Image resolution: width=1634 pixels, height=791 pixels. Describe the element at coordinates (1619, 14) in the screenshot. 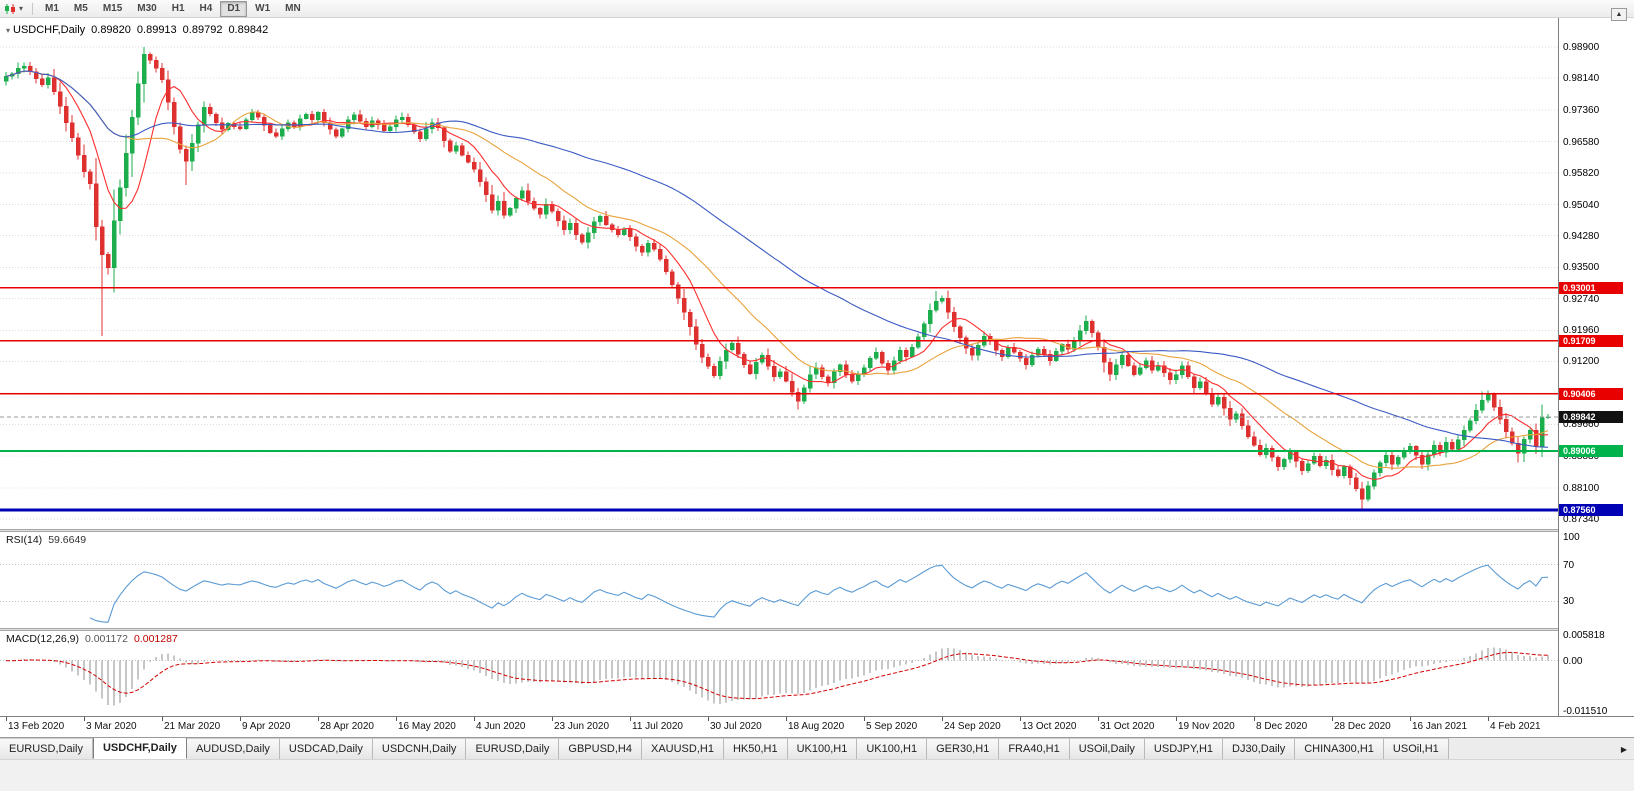

I see `chart-scroll-up-button: ▲` at that location.